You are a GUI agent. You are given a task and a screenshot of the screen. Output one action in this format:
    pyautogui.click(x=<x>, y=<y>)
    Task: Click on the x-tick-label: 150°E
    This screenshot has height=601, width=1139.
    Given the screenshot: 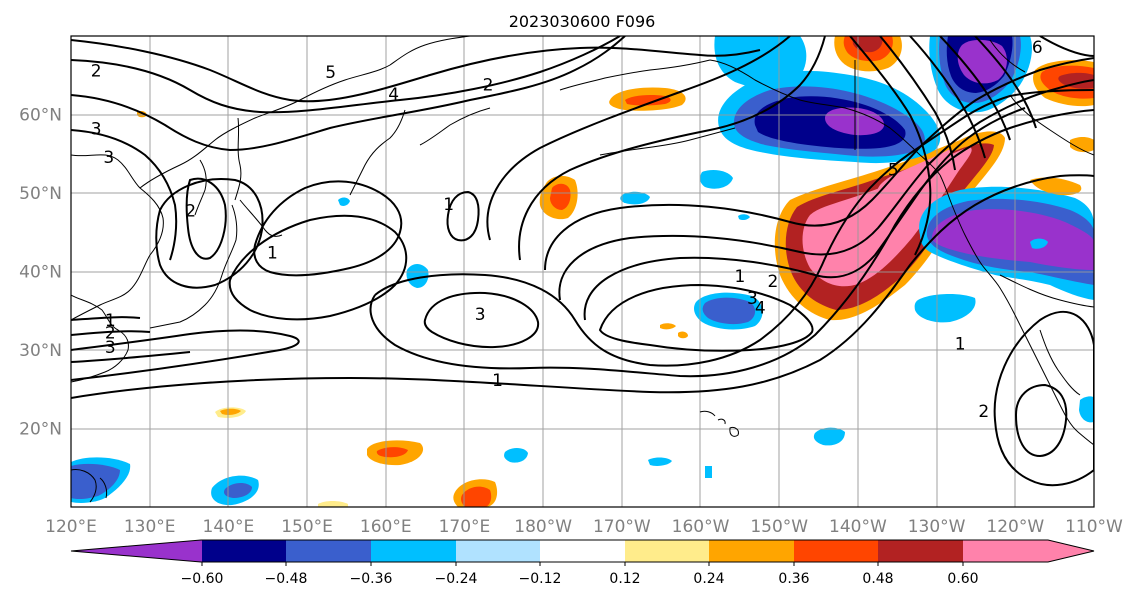 What is the action you would take?
    pyautogui.click(x=307, y=527)
    